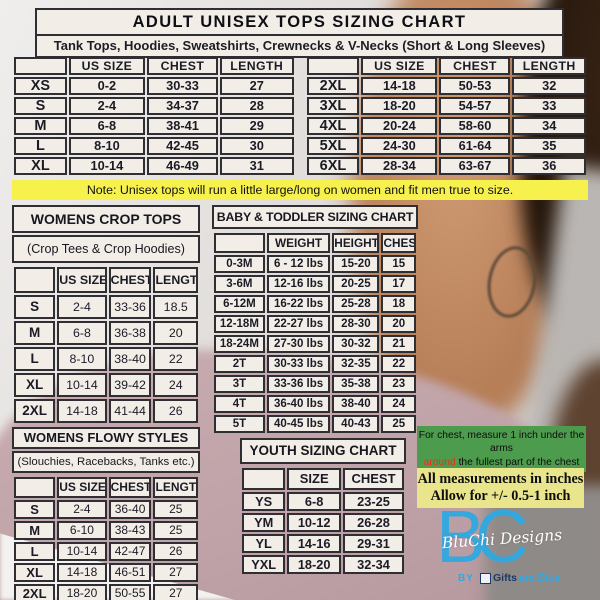 This screenshot has width=600, height=600. I want to click on cell-value: 63-67, so click(475, 166).